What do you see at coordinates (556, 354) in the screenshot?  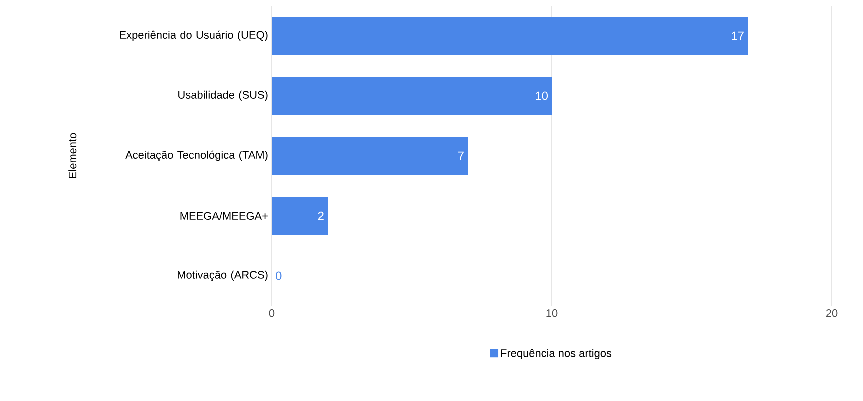 I see `legend-label: Frequência nos artigos` at bounding box center [556, 354].